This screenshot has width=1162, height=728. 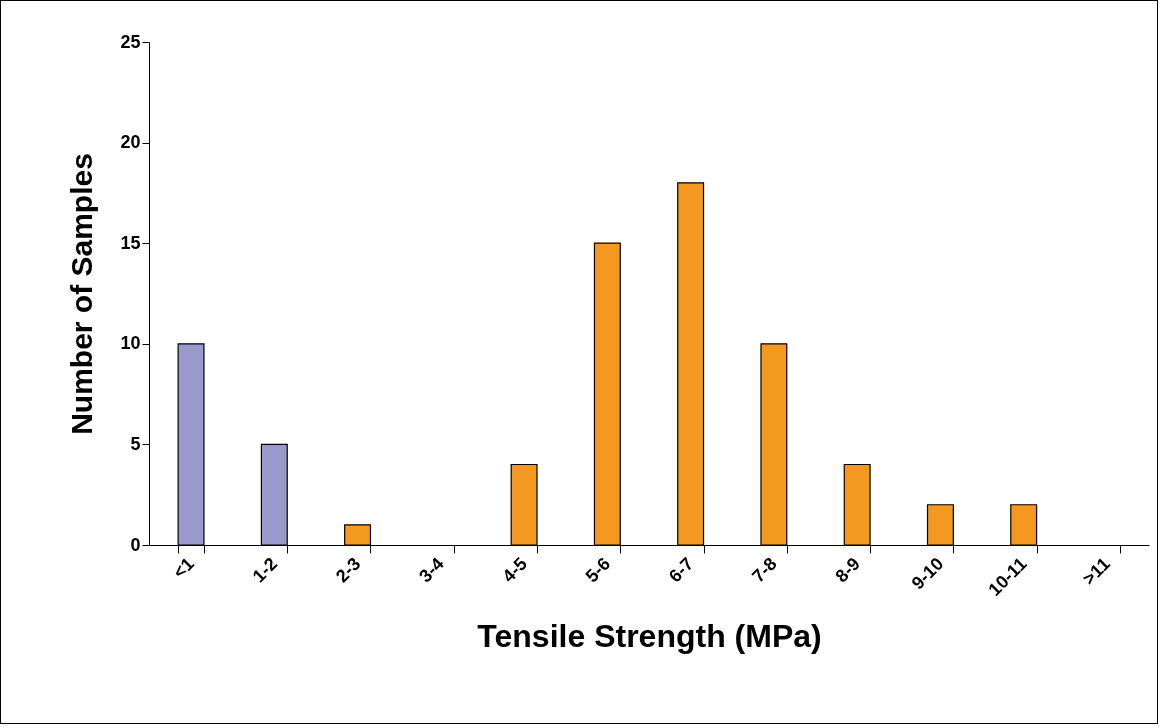 What do you see at coordinates (130, 242) in the screenshot?
I see `y-tick-label: 15` at bounding box center [130, 242].